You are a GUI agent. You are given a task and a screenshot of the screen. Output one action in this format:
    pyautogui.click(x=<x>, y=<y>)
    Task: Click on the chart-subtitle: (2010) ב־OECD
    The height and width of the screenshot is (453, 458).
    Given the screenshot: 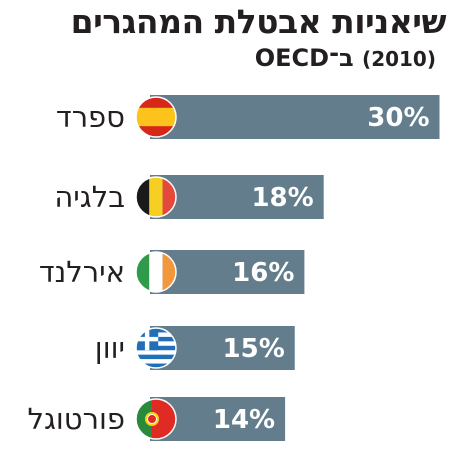 What is the action you would take?
    pyautogui.click(x=350, y=58)
    